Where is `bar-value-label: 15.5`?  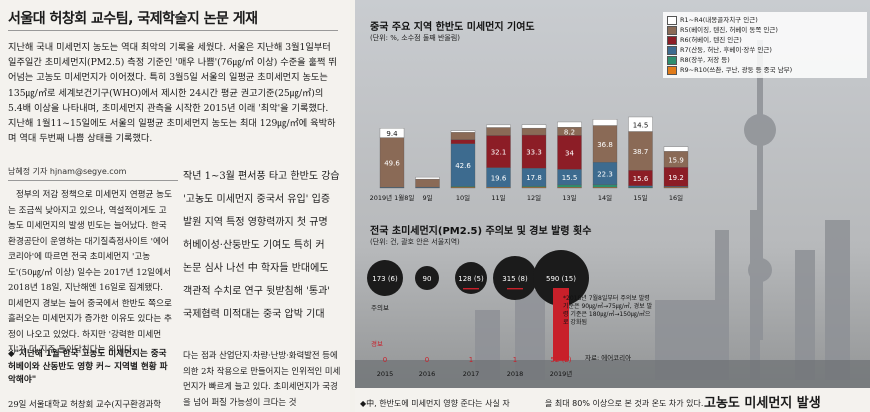 bar-value-label: 15.5 is located at coordinates (570, 178).